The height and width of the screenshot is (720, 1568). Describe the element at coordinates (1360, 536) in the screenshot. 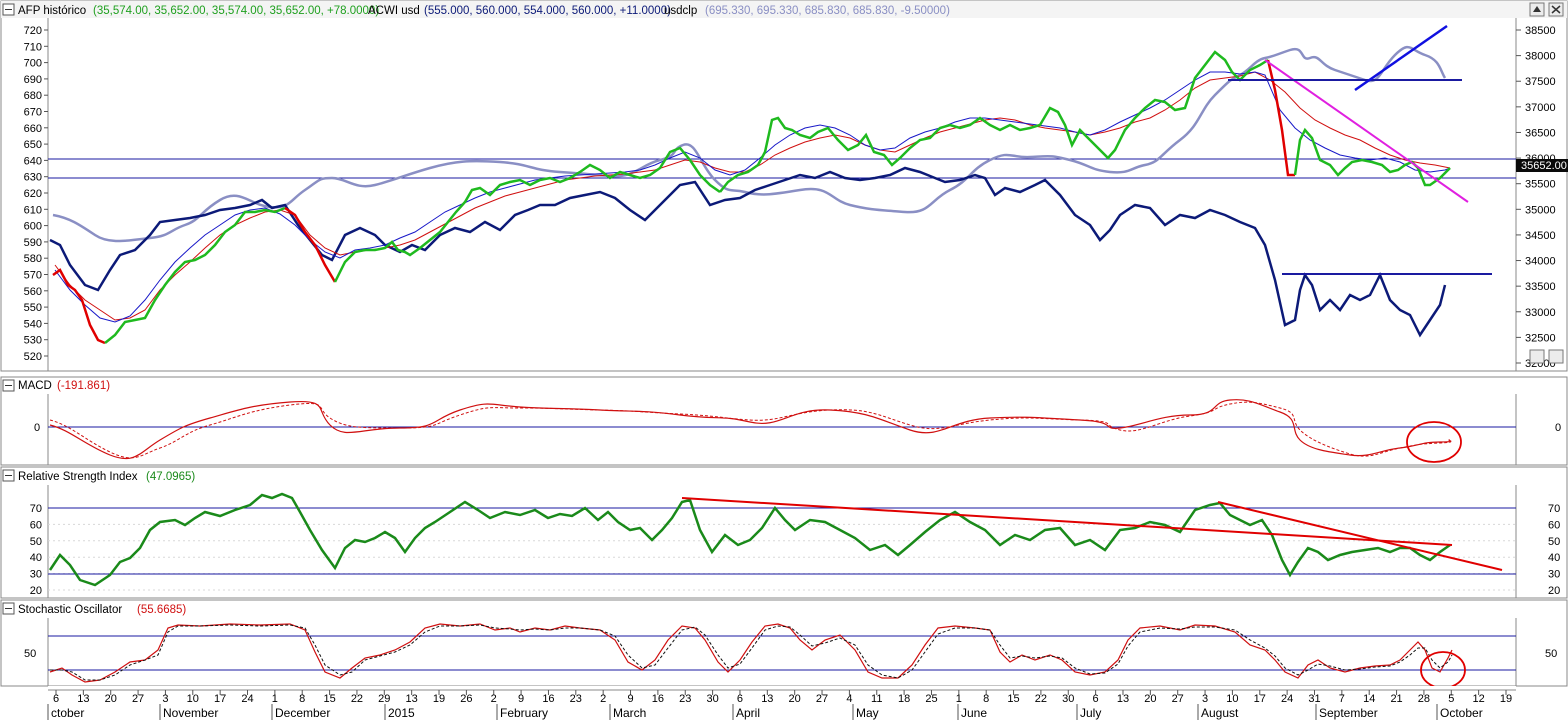

I see `rsi-short-downtrend-line` at that location.